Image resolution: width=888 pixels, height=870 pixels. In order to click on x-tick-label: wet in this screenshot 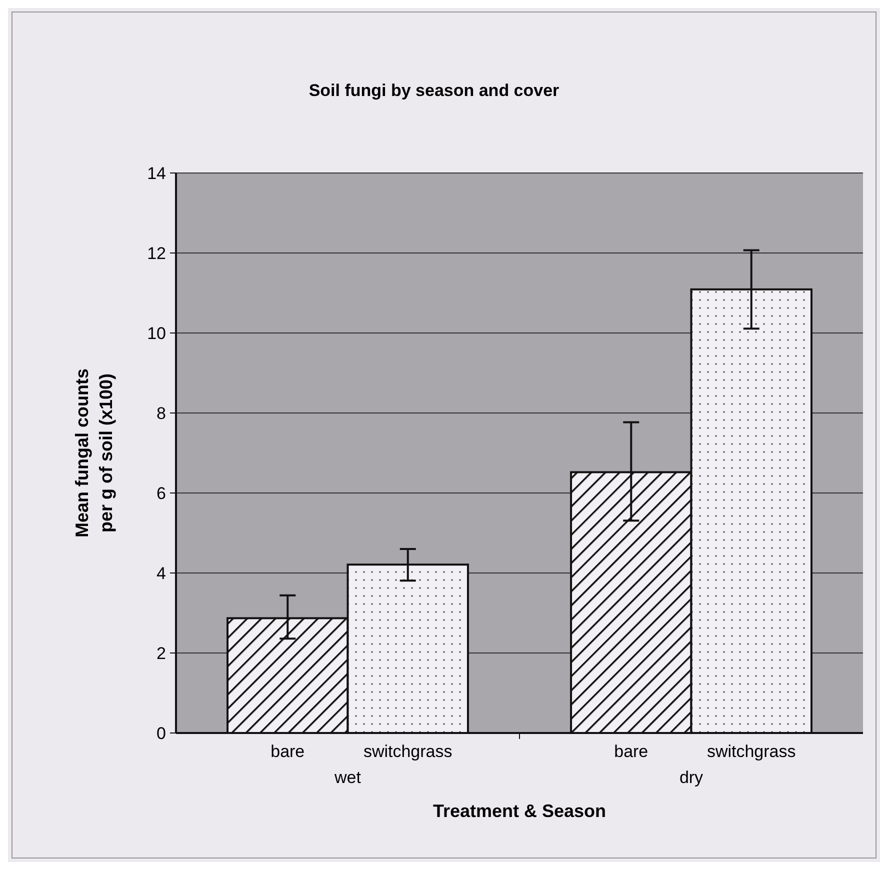, I will do `click(348, 777)`.